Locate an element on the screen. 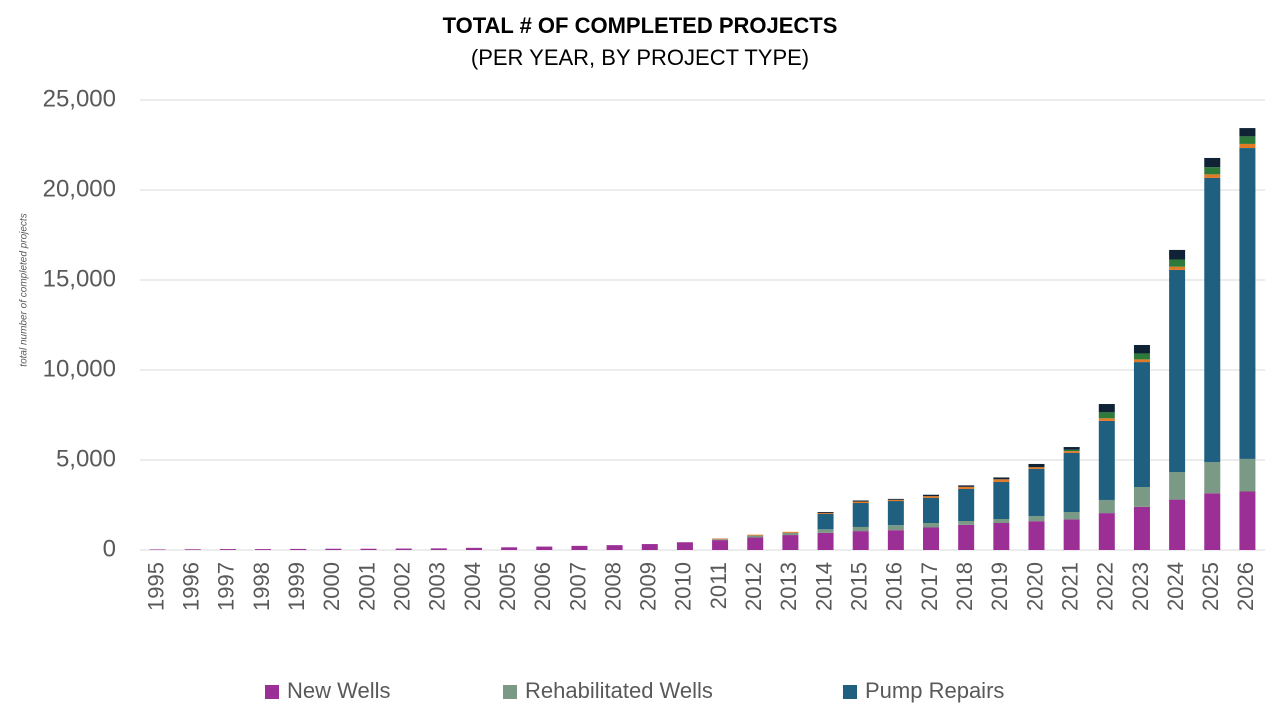 This screenshot has width=1280, height=720. x-tick-label: 2012 is located at coordinates (753, 586).